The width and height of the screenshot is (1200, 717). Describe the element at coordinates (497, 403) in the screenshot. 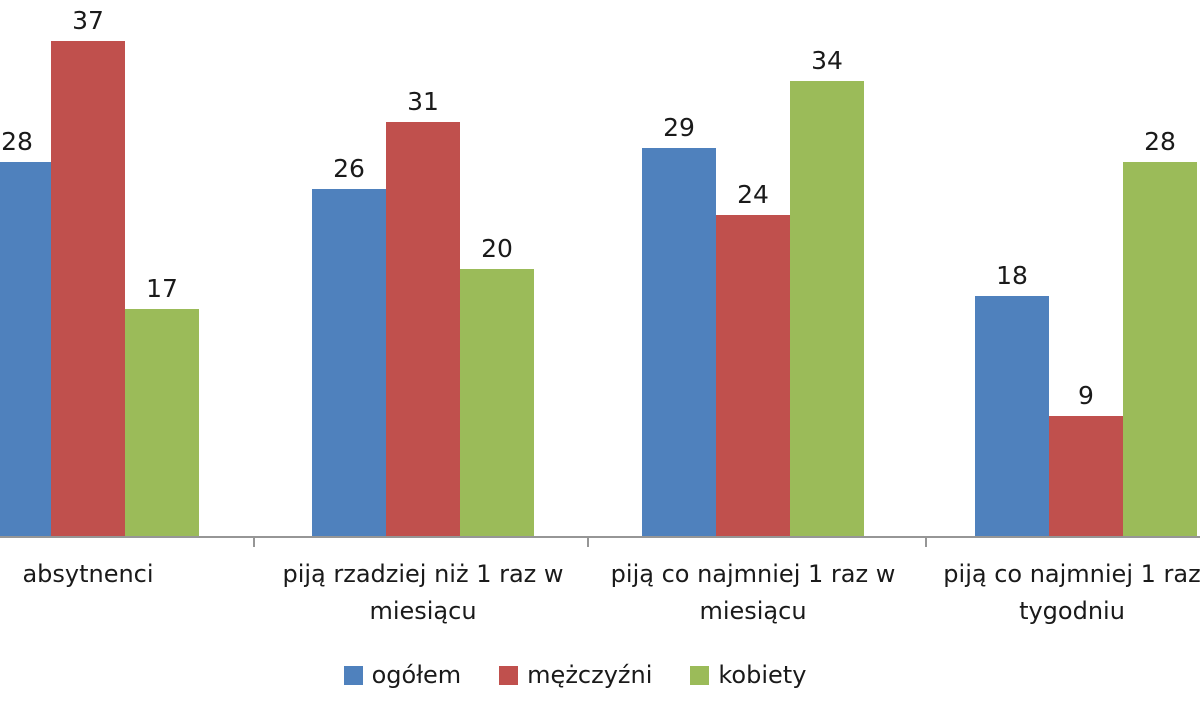

I see `bar-series2-cat1` at that location.